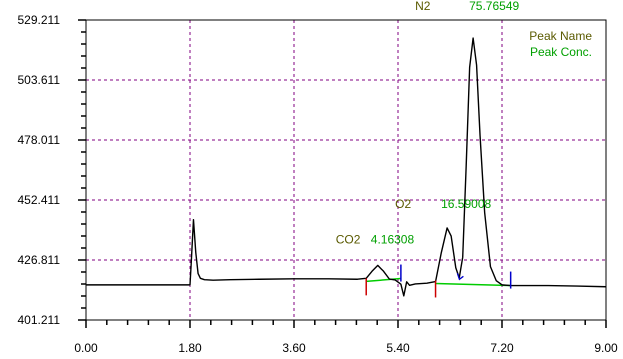 The width and height of the screenshot is (623, 359). I want to click on legend-entry-peak-conc: Peak Conc., so click(561, 52).